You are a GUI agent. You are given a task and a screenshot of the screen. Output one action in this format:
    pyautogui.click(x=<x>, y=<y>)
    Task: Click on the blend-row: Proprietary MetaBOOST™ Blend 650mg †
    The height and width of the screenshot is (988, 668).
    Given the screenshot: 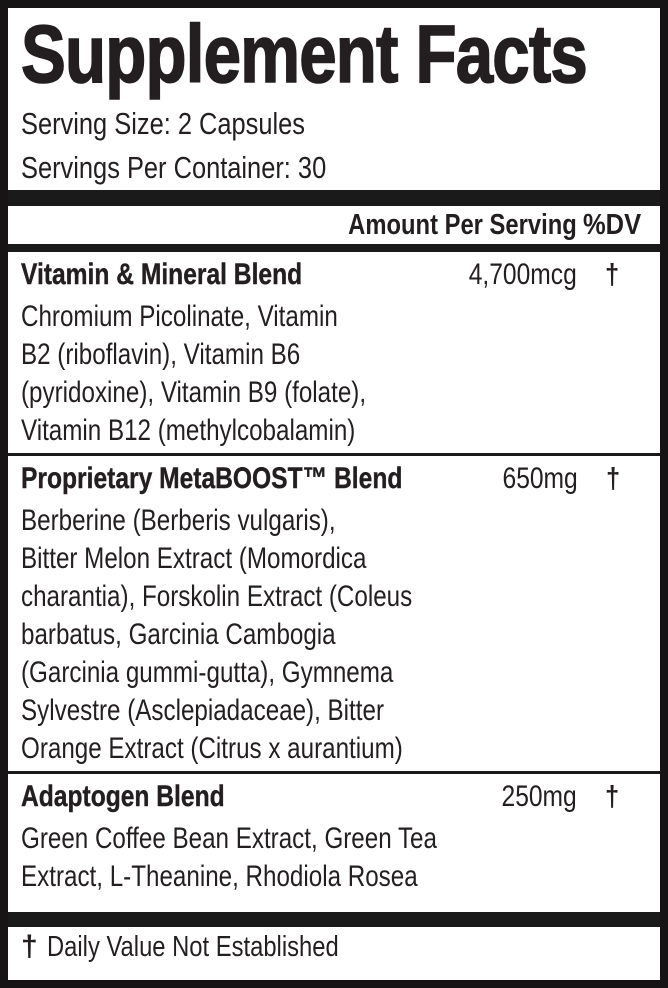 What is the action you would take?
    pyautogui.click(x=334, y=479)
    